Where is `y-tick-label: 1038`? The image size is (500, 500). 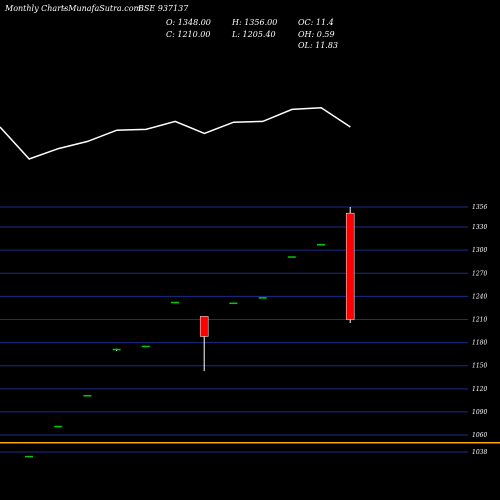 y-tick-label: 1038 is located at coordinates (479, 452).